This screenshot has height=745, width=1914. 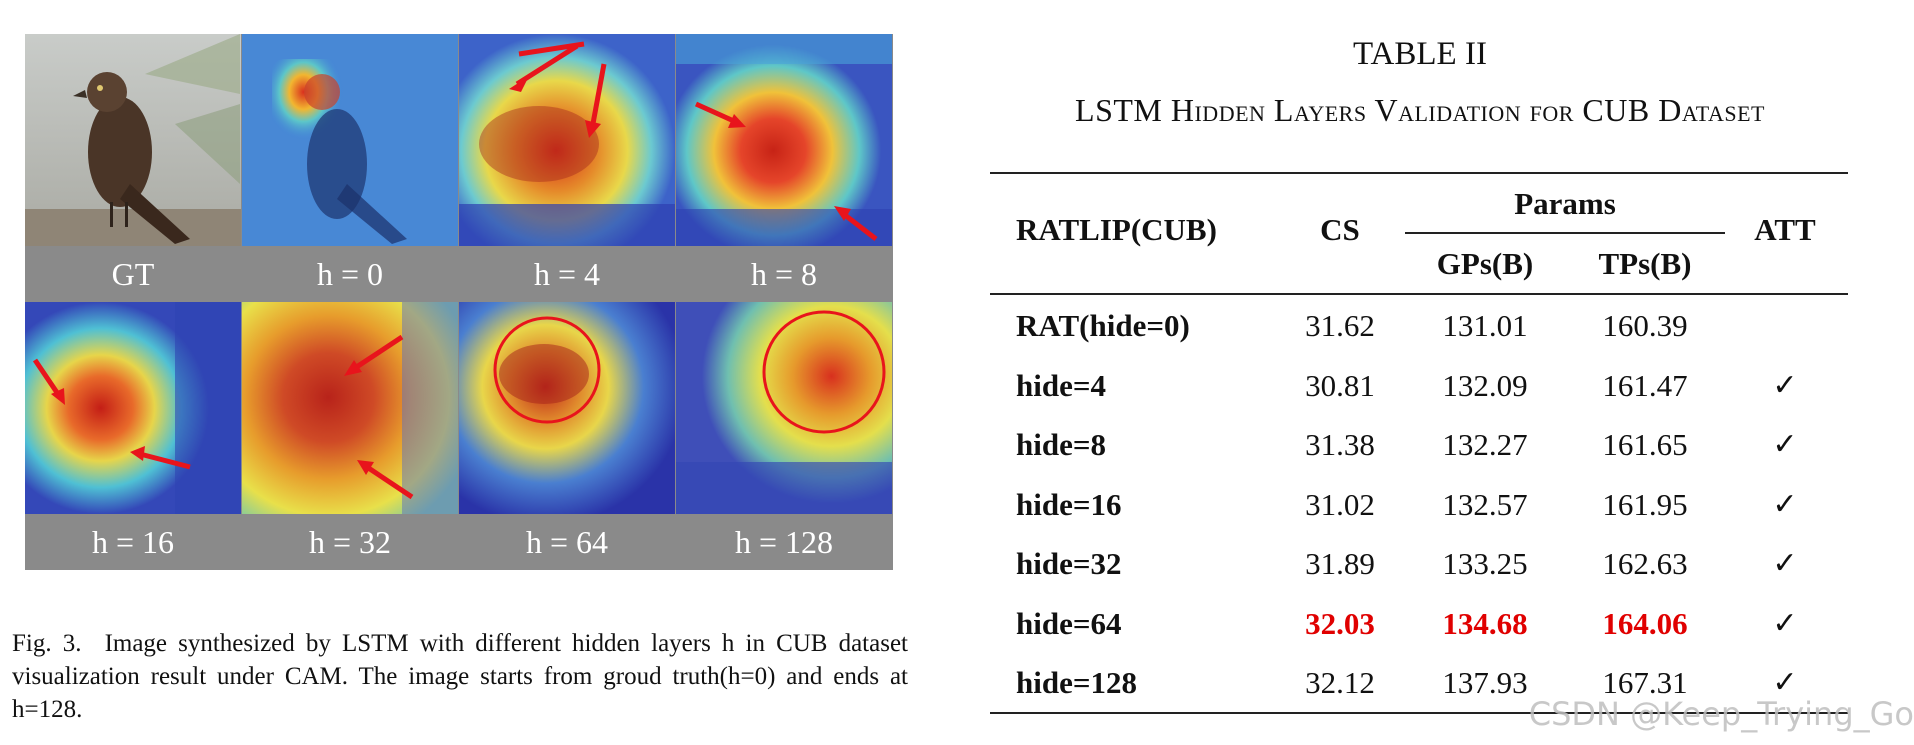 I want to click on header-params: Params, so click(x=1565, y=203).